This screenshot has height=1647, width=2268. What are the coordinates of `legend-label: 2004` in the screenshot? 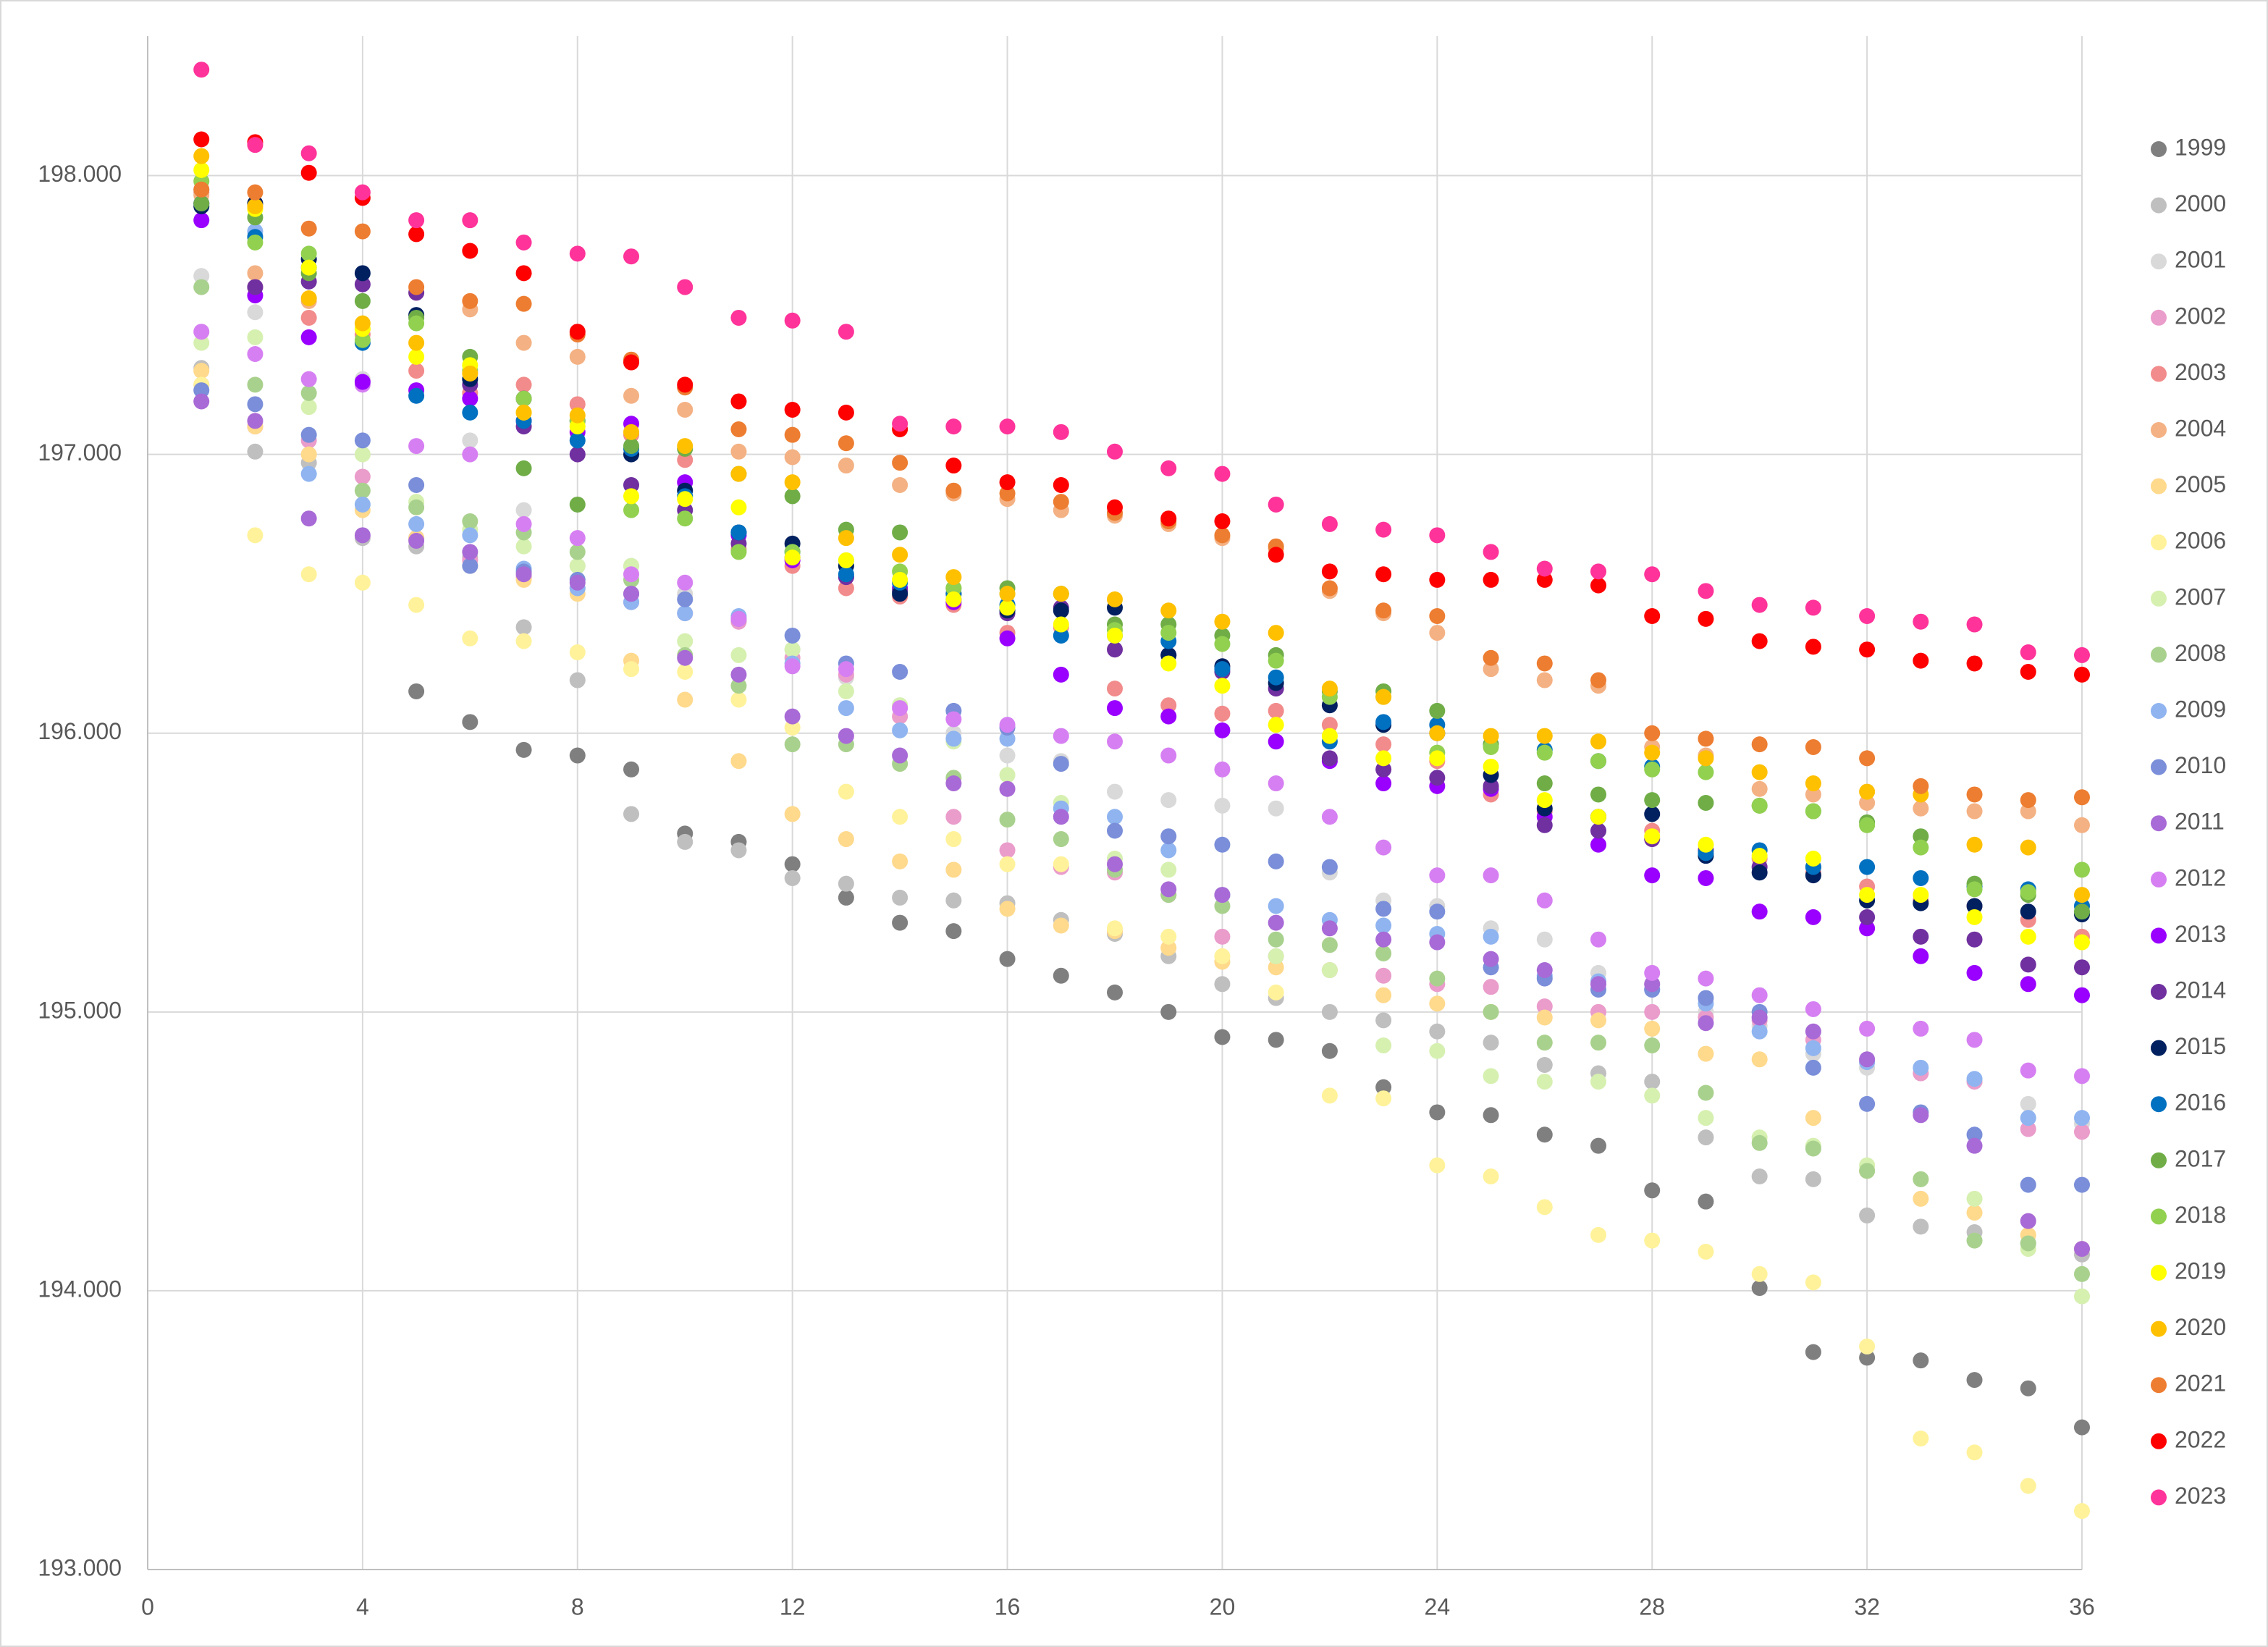 It's located at (2200, 428).